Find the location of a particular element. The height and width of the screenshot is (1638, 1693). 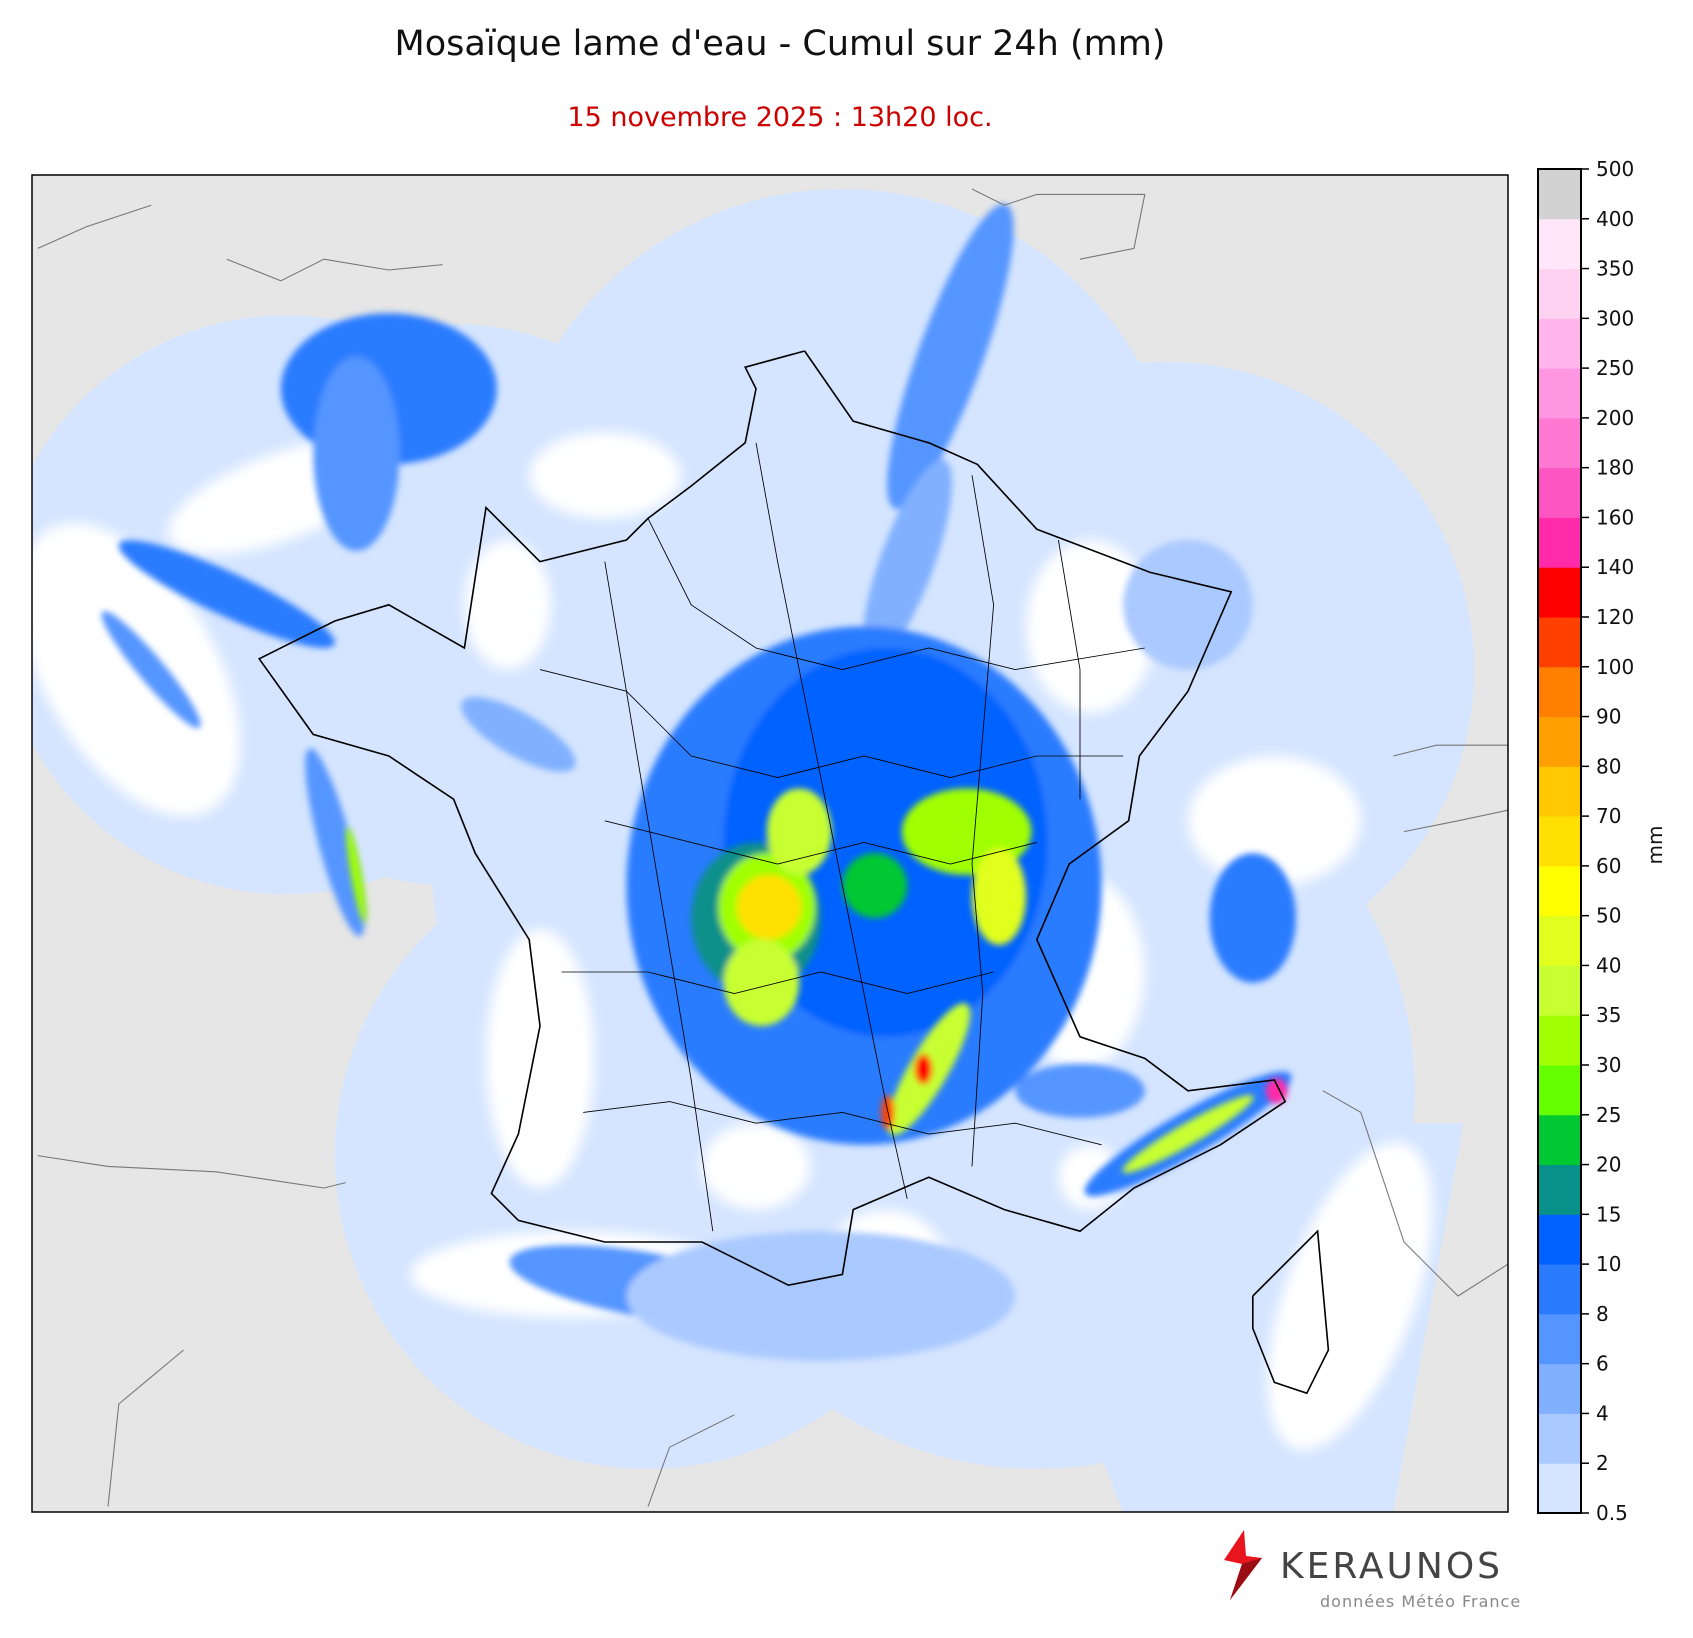

colorbar-tick-label: 2 is located at coordinates (1602, 1463).